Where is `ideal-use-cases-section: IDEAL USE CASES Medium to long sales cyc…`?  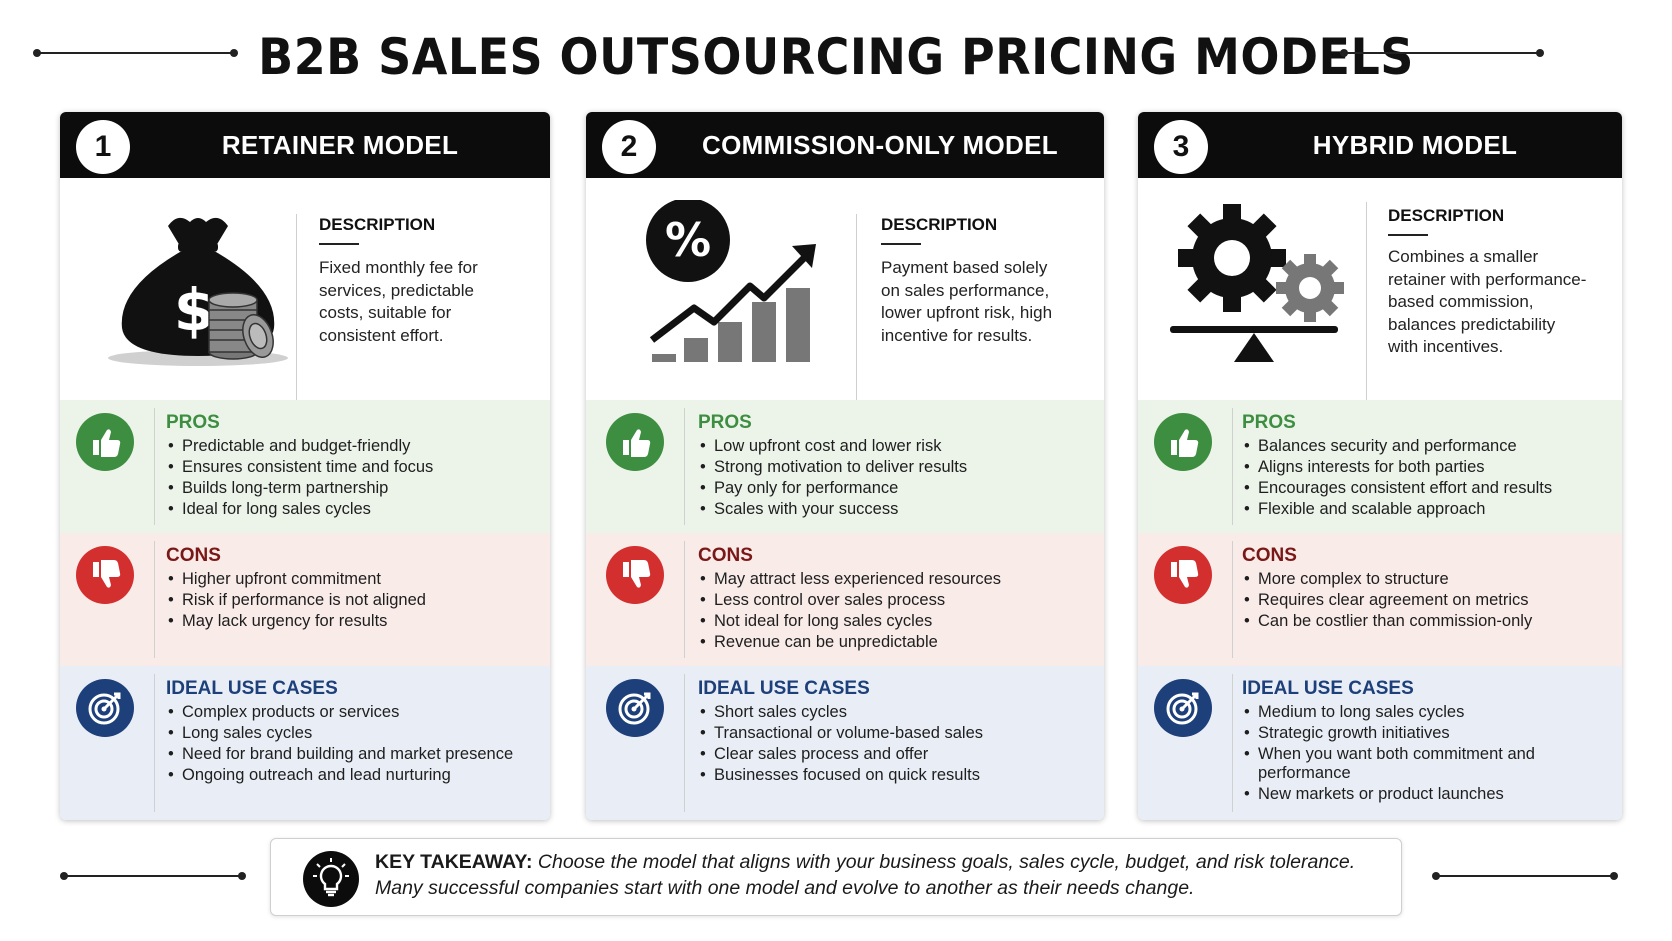 ideal-use-cases-section: IDEAL USE CASES Medium to long sales cyc… is located at coordinates (1380, 743).